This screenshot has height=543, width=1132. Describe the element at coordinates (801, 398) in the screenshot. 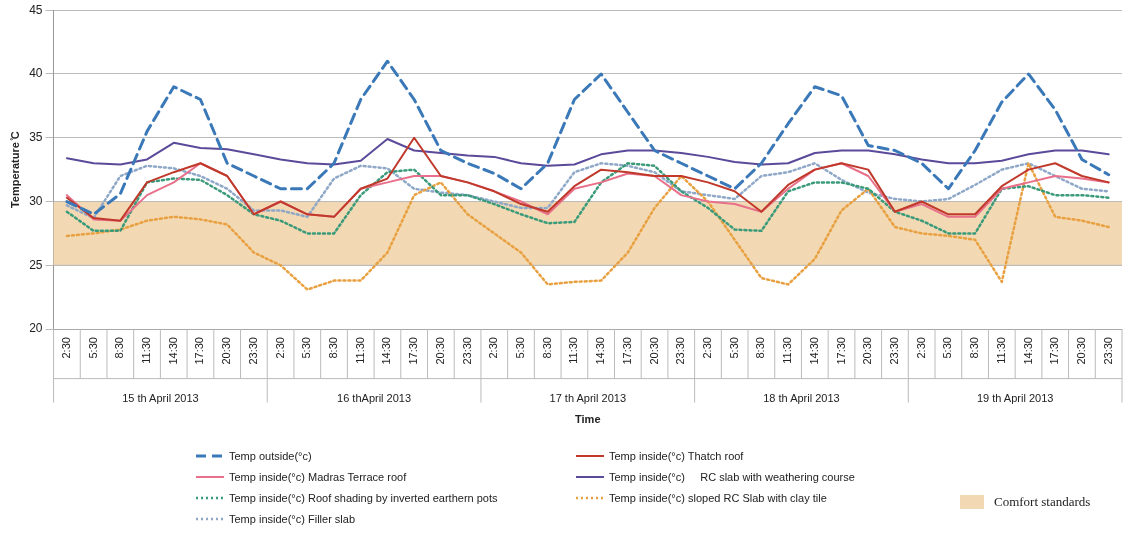

I see `text: 18 th April 2013` at that location.